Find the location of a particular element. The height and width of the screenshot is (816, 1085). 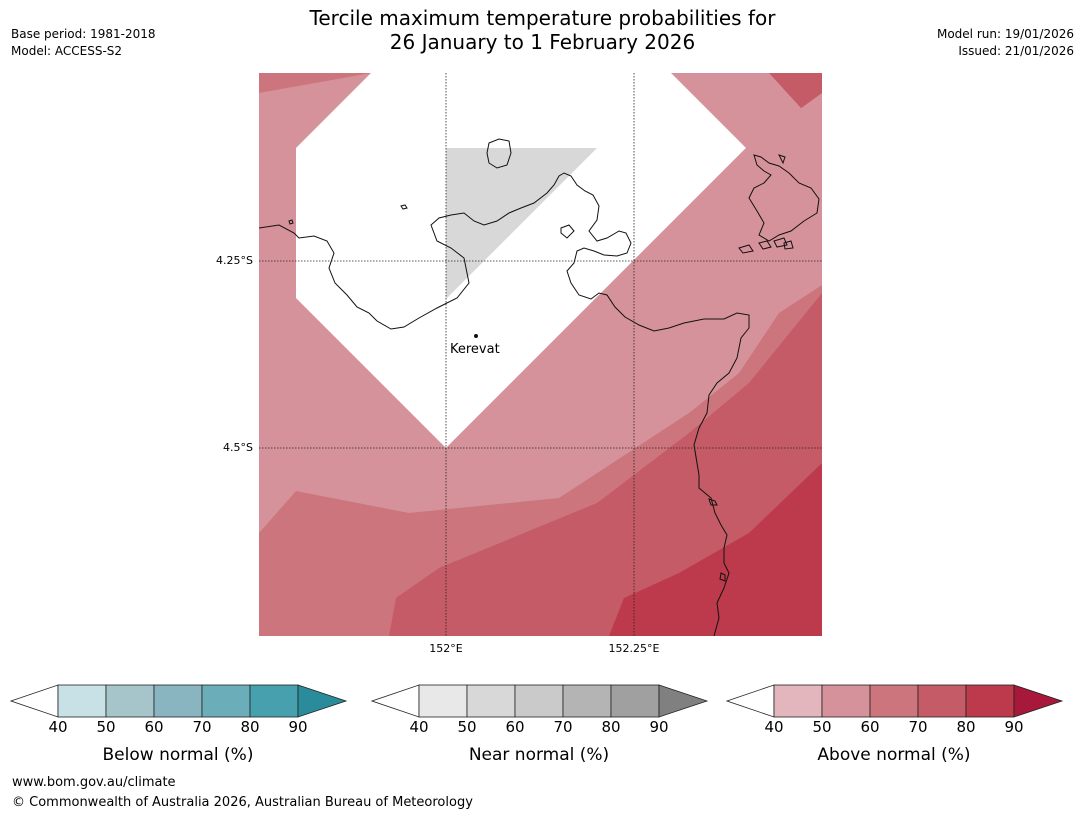

near-normal-region is located at coordinates (521, 223).